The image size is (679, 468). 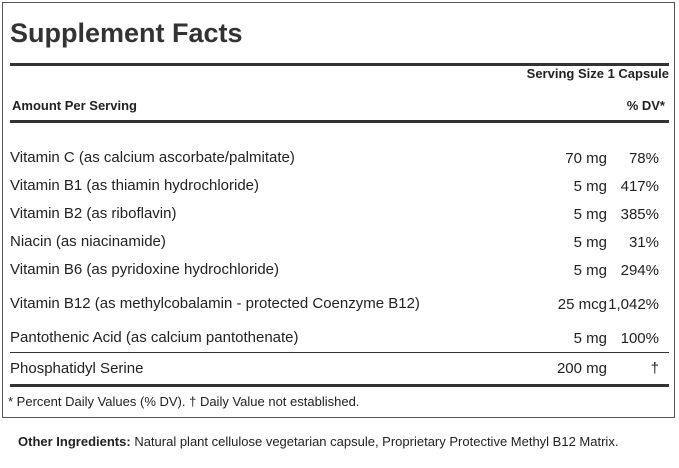 I want to click on nutrient-dv: 100%, so click(x=639, y=338).